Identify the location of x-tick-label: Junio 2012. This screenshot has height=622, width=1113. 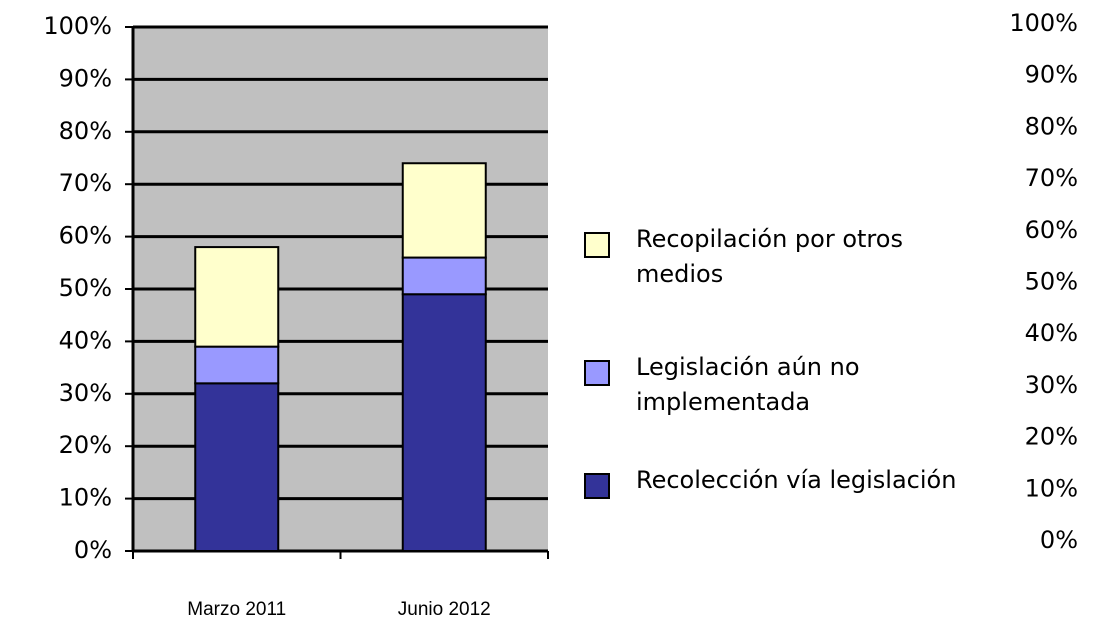
(444, 609).